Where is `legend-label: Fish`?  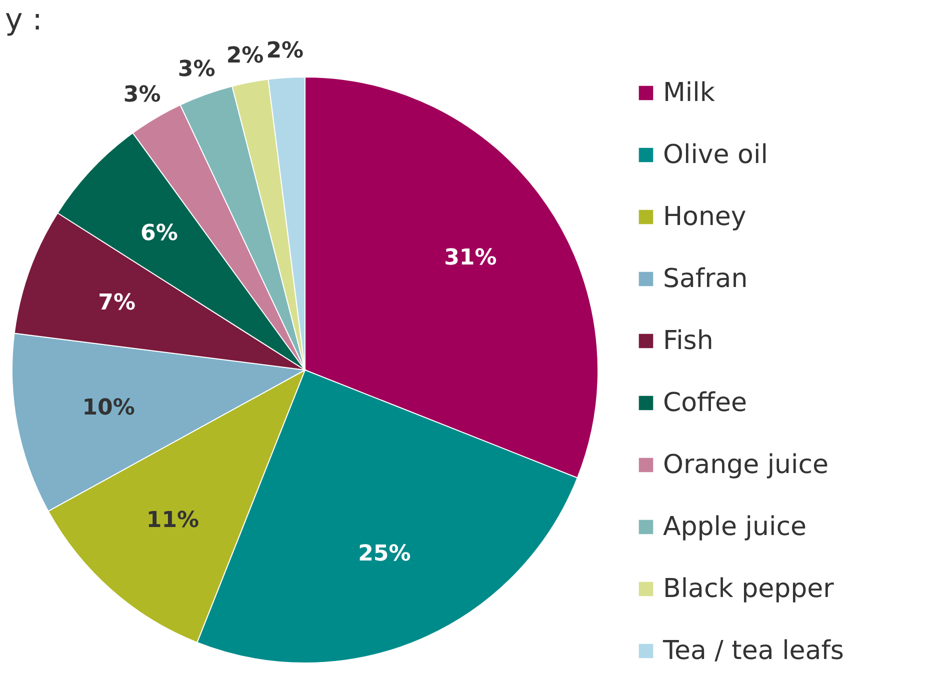
legend-label: Fish is located at coordinates (688, 341).